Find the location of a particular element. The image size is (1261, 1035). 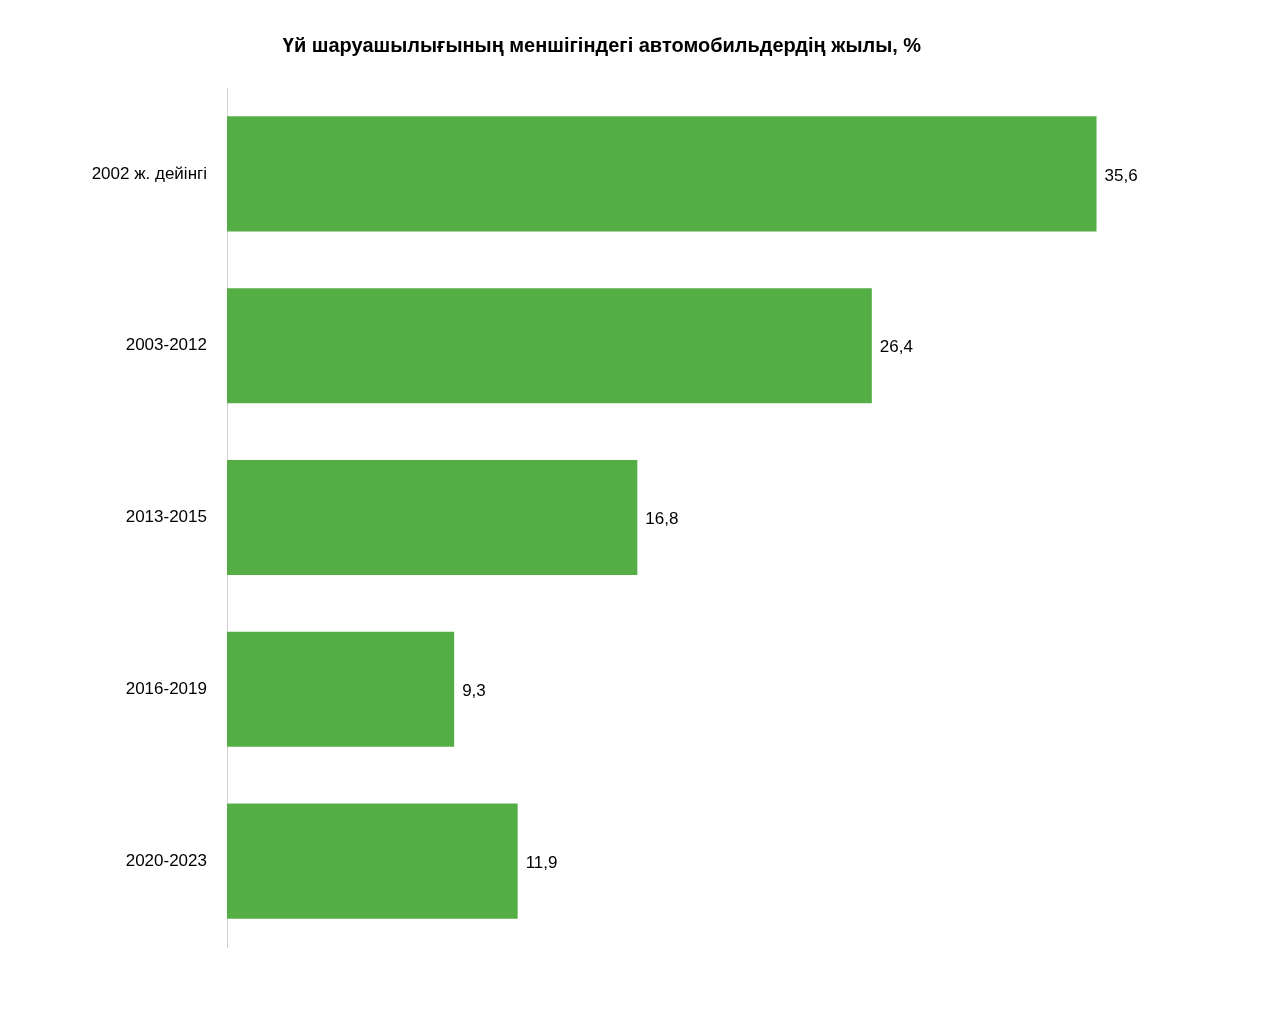

y-tick-label: 2002 ж. дейінгі is located at coordinates (149, 173).